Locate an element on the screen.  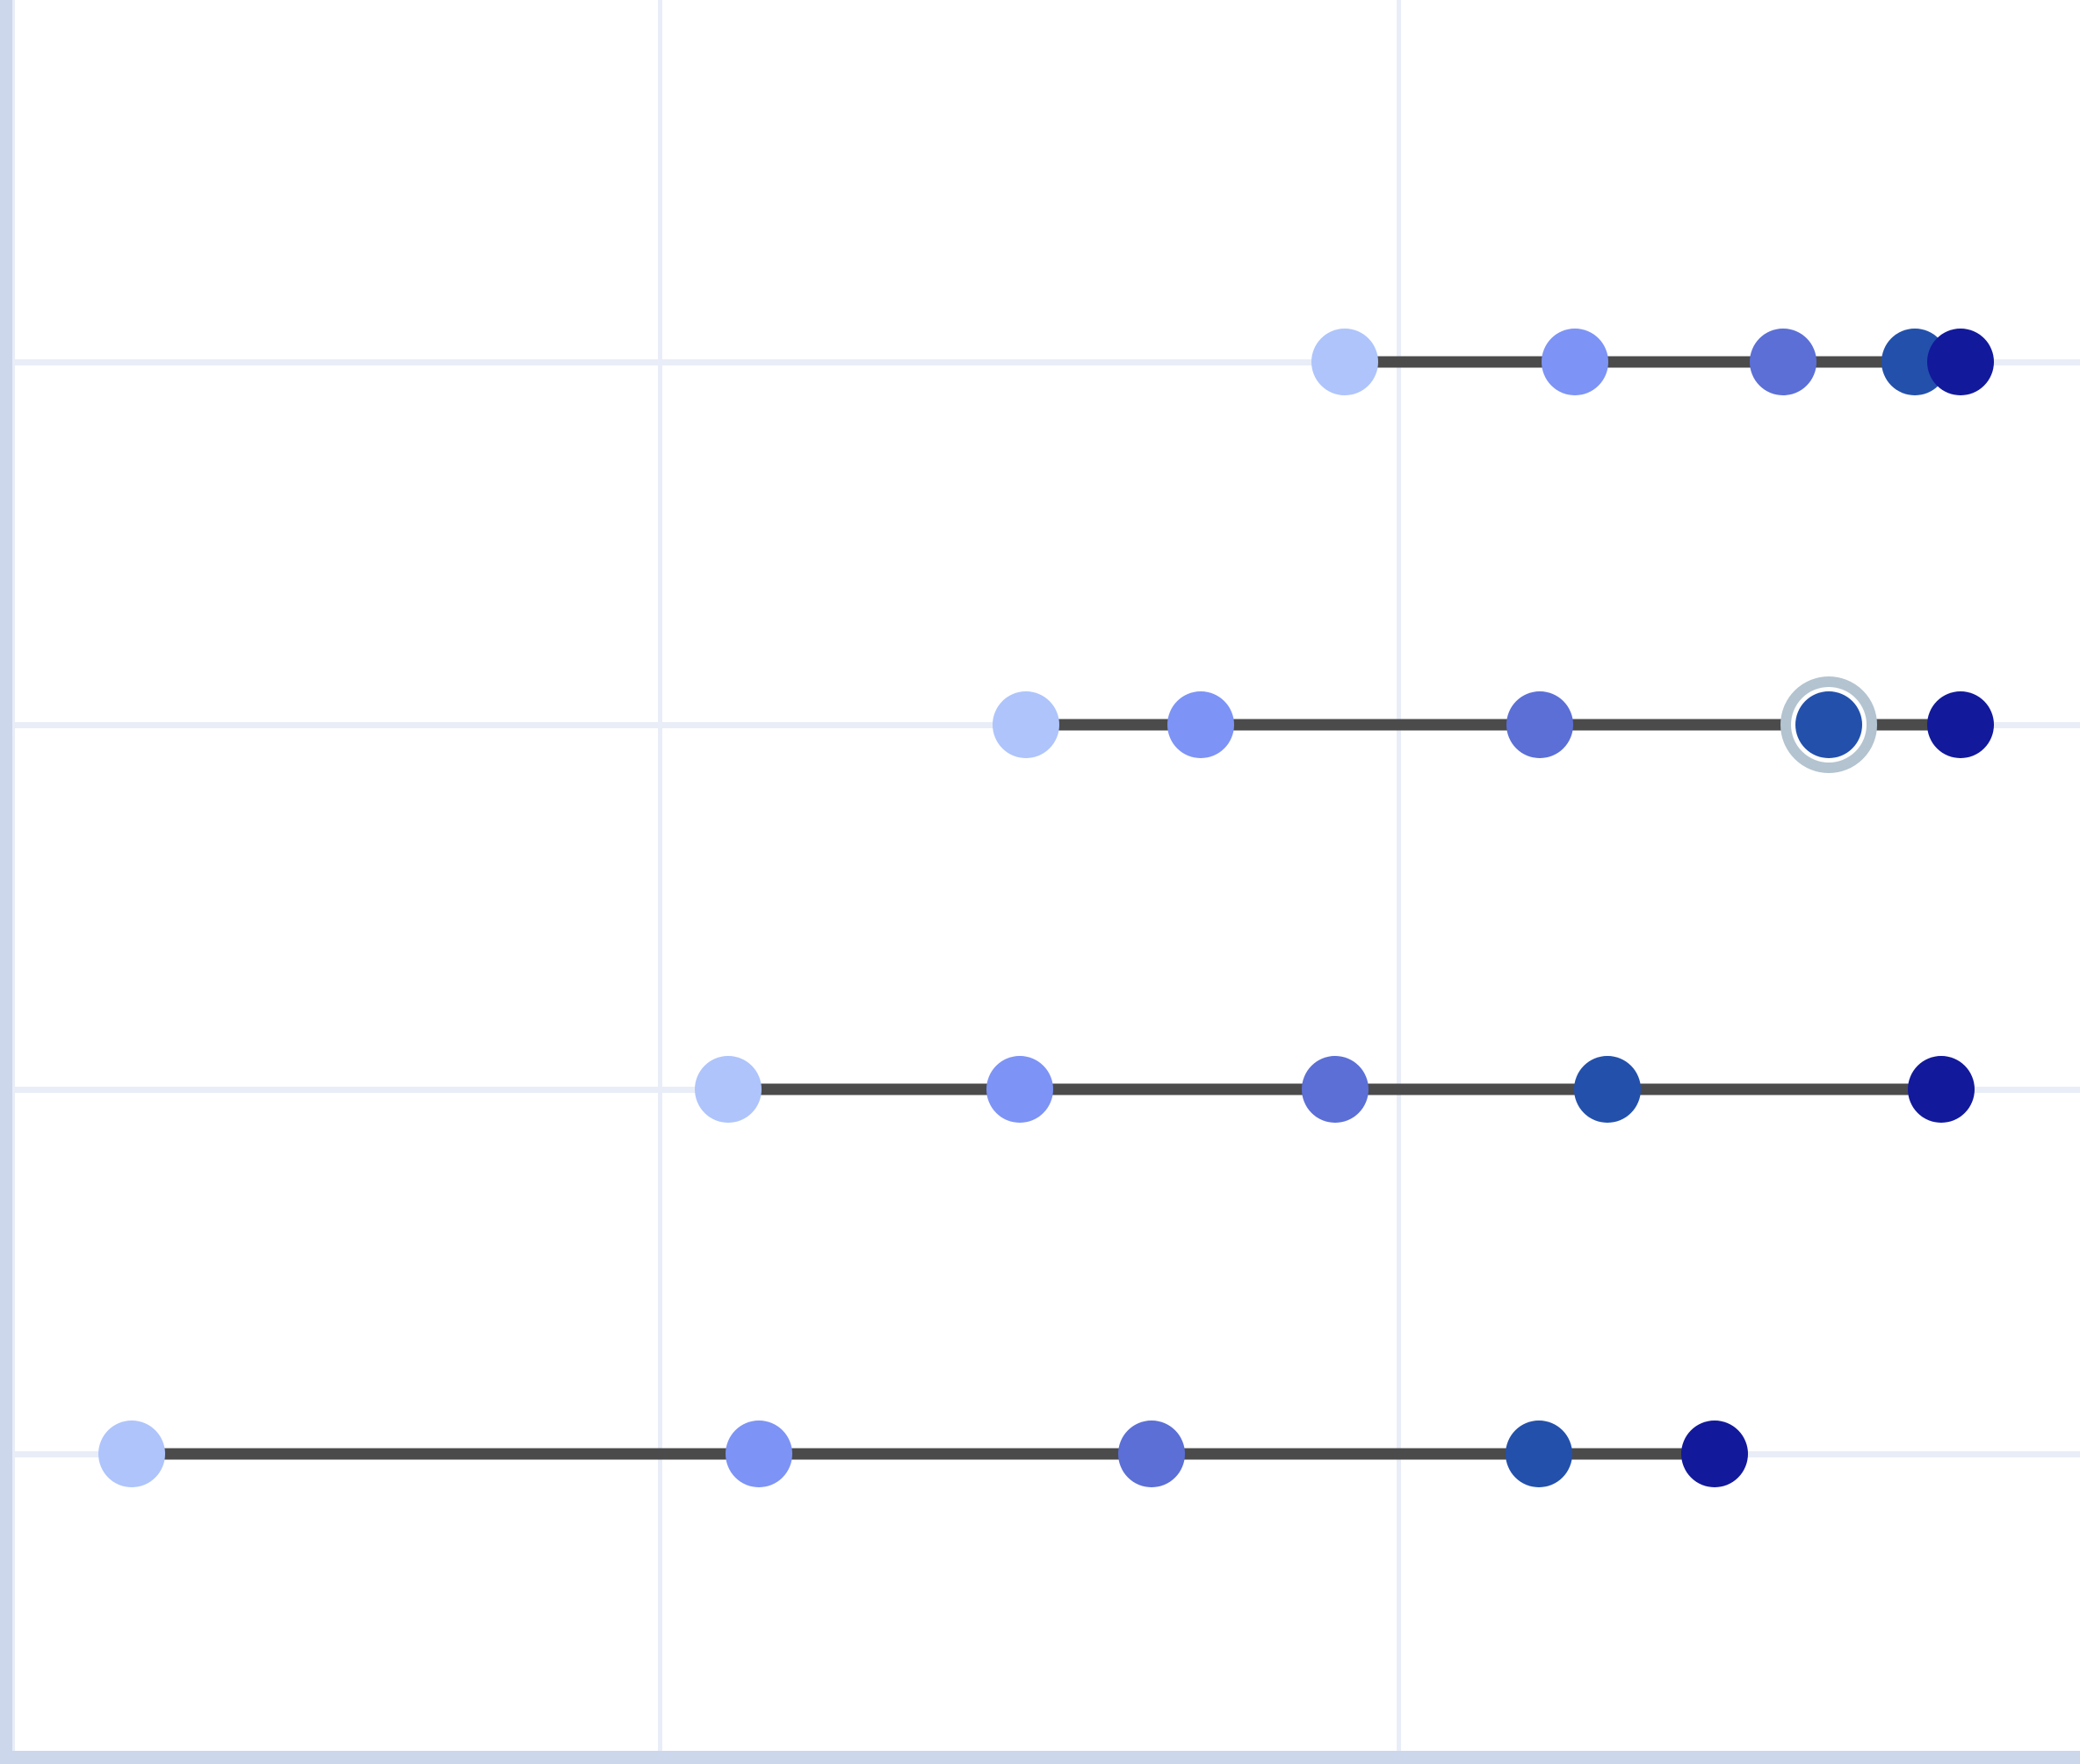
y-axis-line is located at coordinates (6, 882).